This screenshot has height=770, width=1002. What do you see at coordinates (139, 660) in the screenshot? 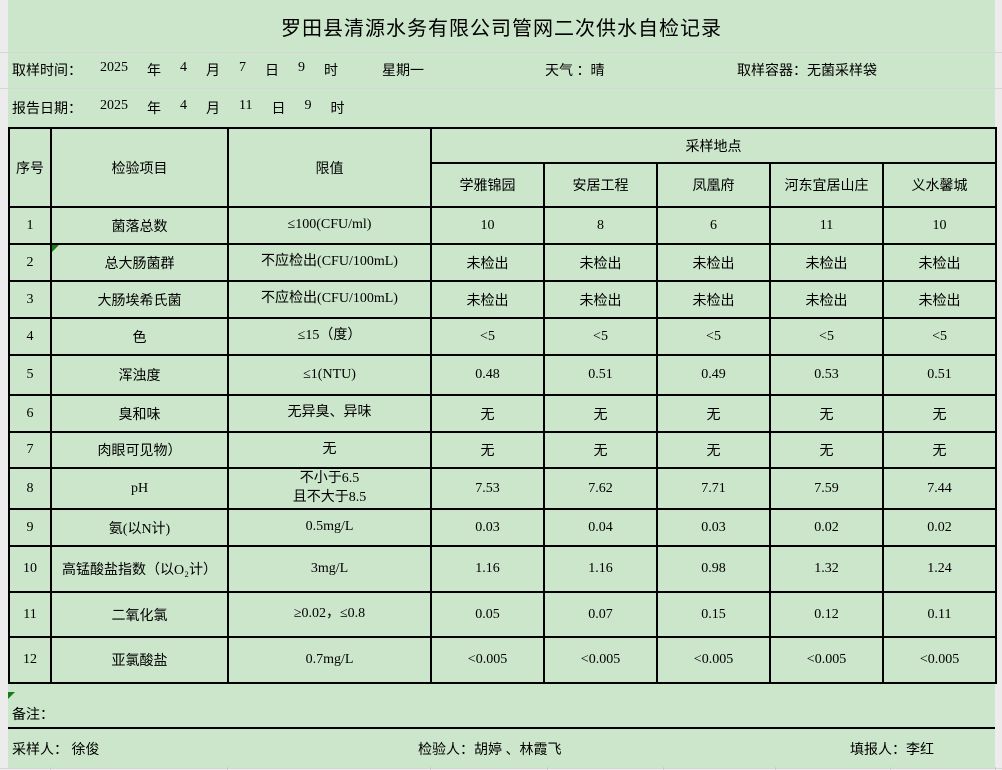
I see `cell-item: 亚氯酸盐` at bounding box center [139, 660].